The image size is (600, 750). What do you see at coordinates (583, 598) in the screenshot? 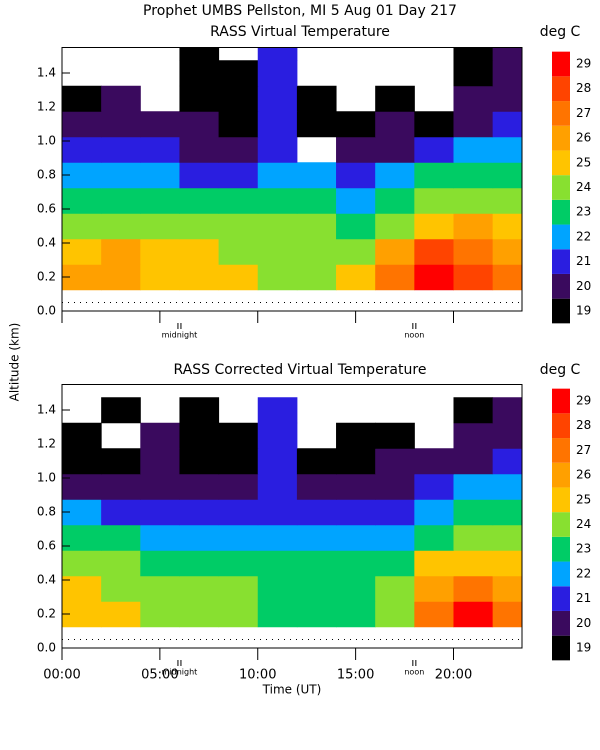
I see `colorbar-tick-label: 21` at bounding box center [583, 598].